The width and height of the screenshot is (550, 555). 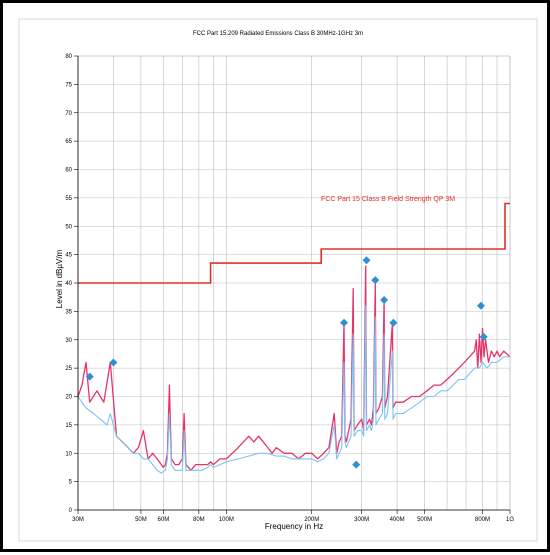 What do you see at coordinates (68, 171) in the screenshot?
I see `y-tick-label: 60` at bounding box center [68, 171].